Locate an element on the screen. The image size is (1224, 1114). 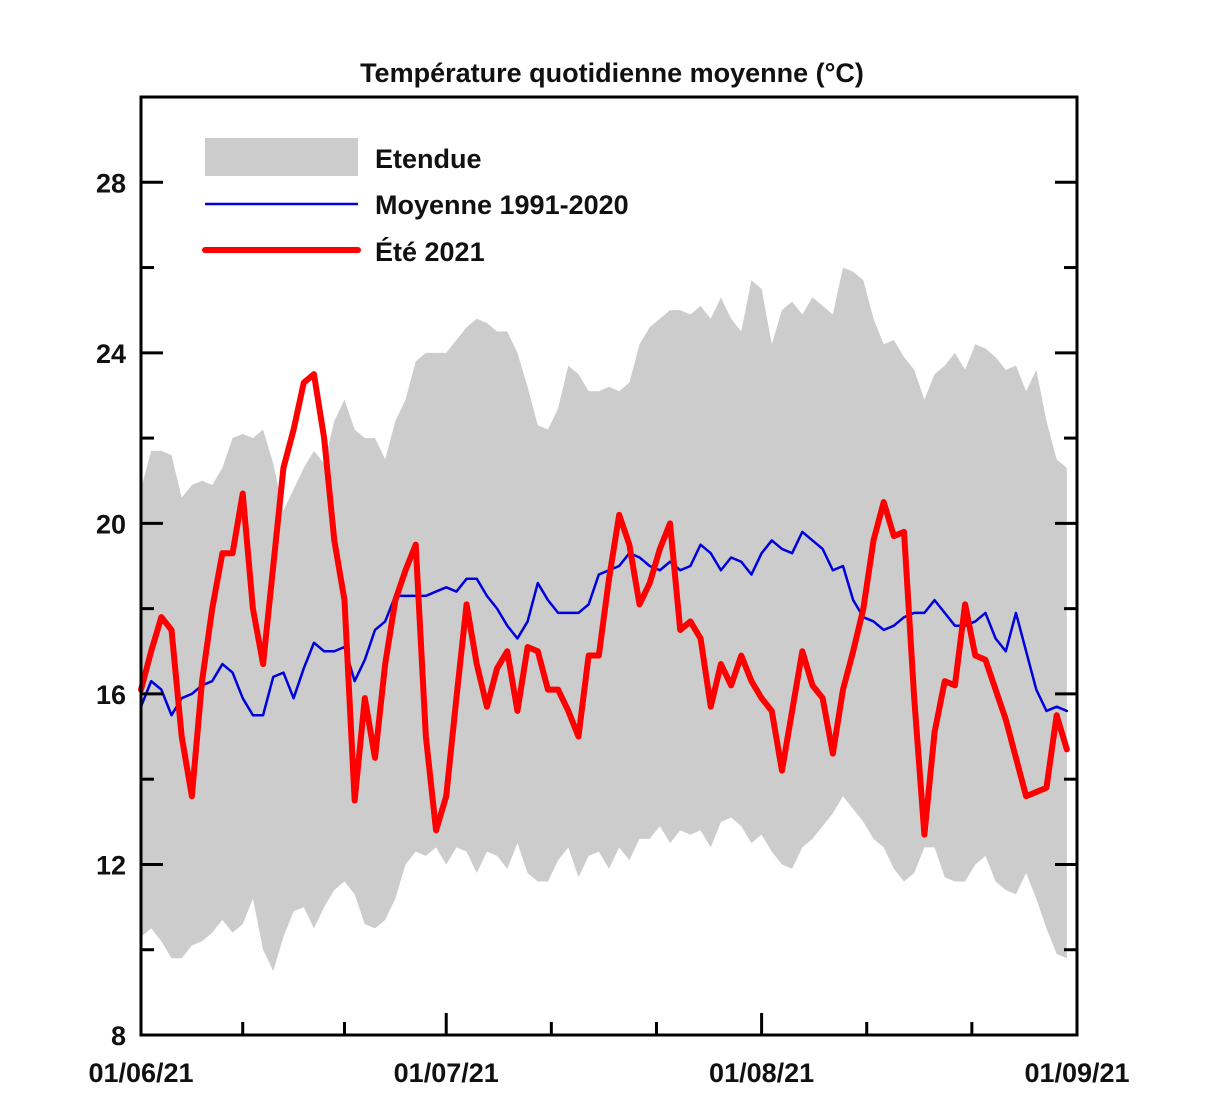
legend-swatch-etendue is located at coordinates (281, 157).